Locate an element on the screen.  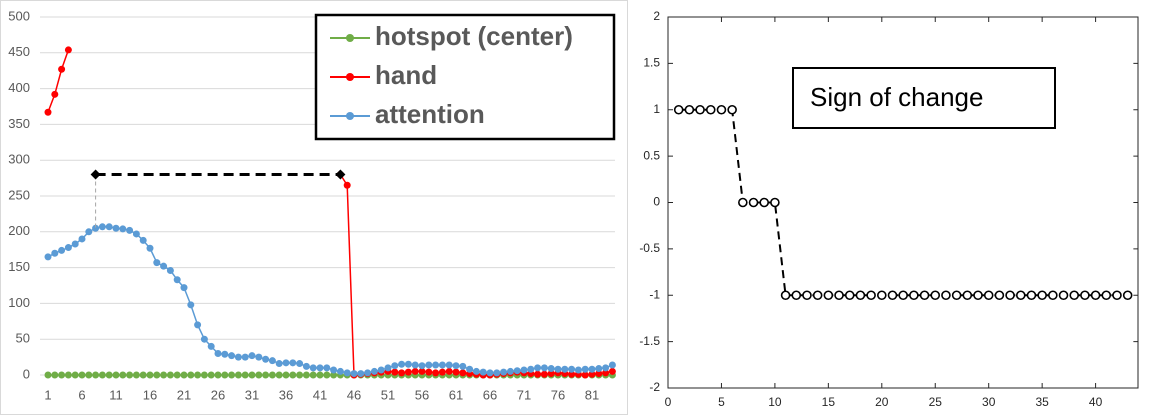
x-tick-label: 76 is located at coordinates (558, 394).